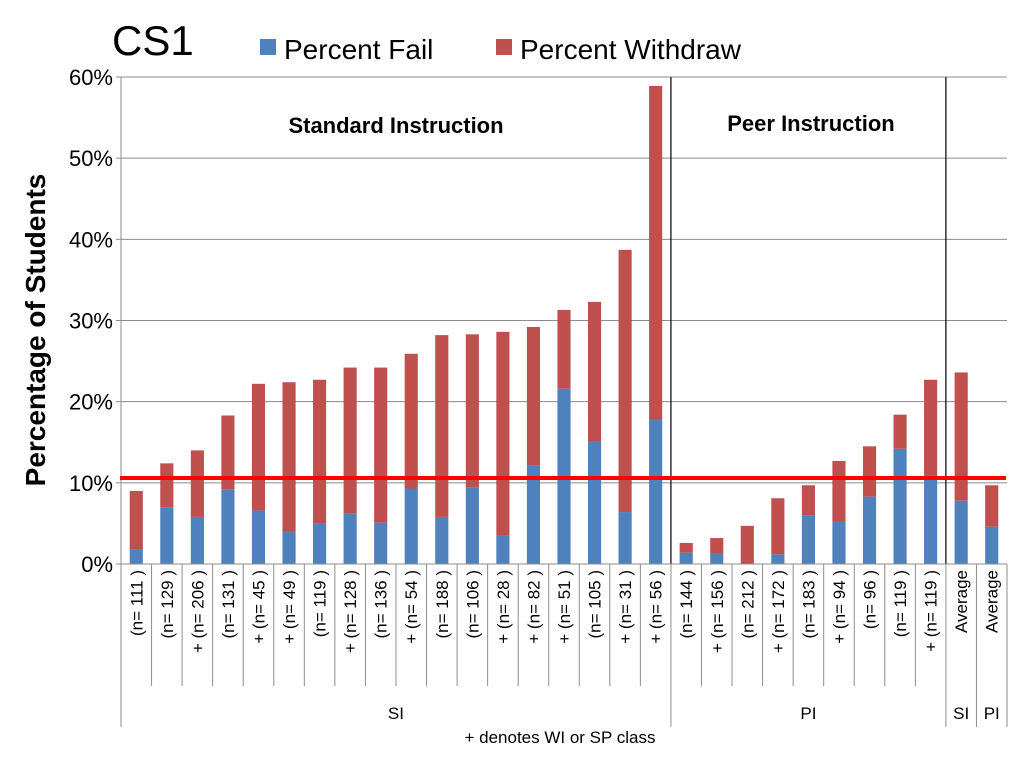  I want to click on y-tick-labels: 0% 10% 20% 30% 40% 50% 60%, so click(91, 321).